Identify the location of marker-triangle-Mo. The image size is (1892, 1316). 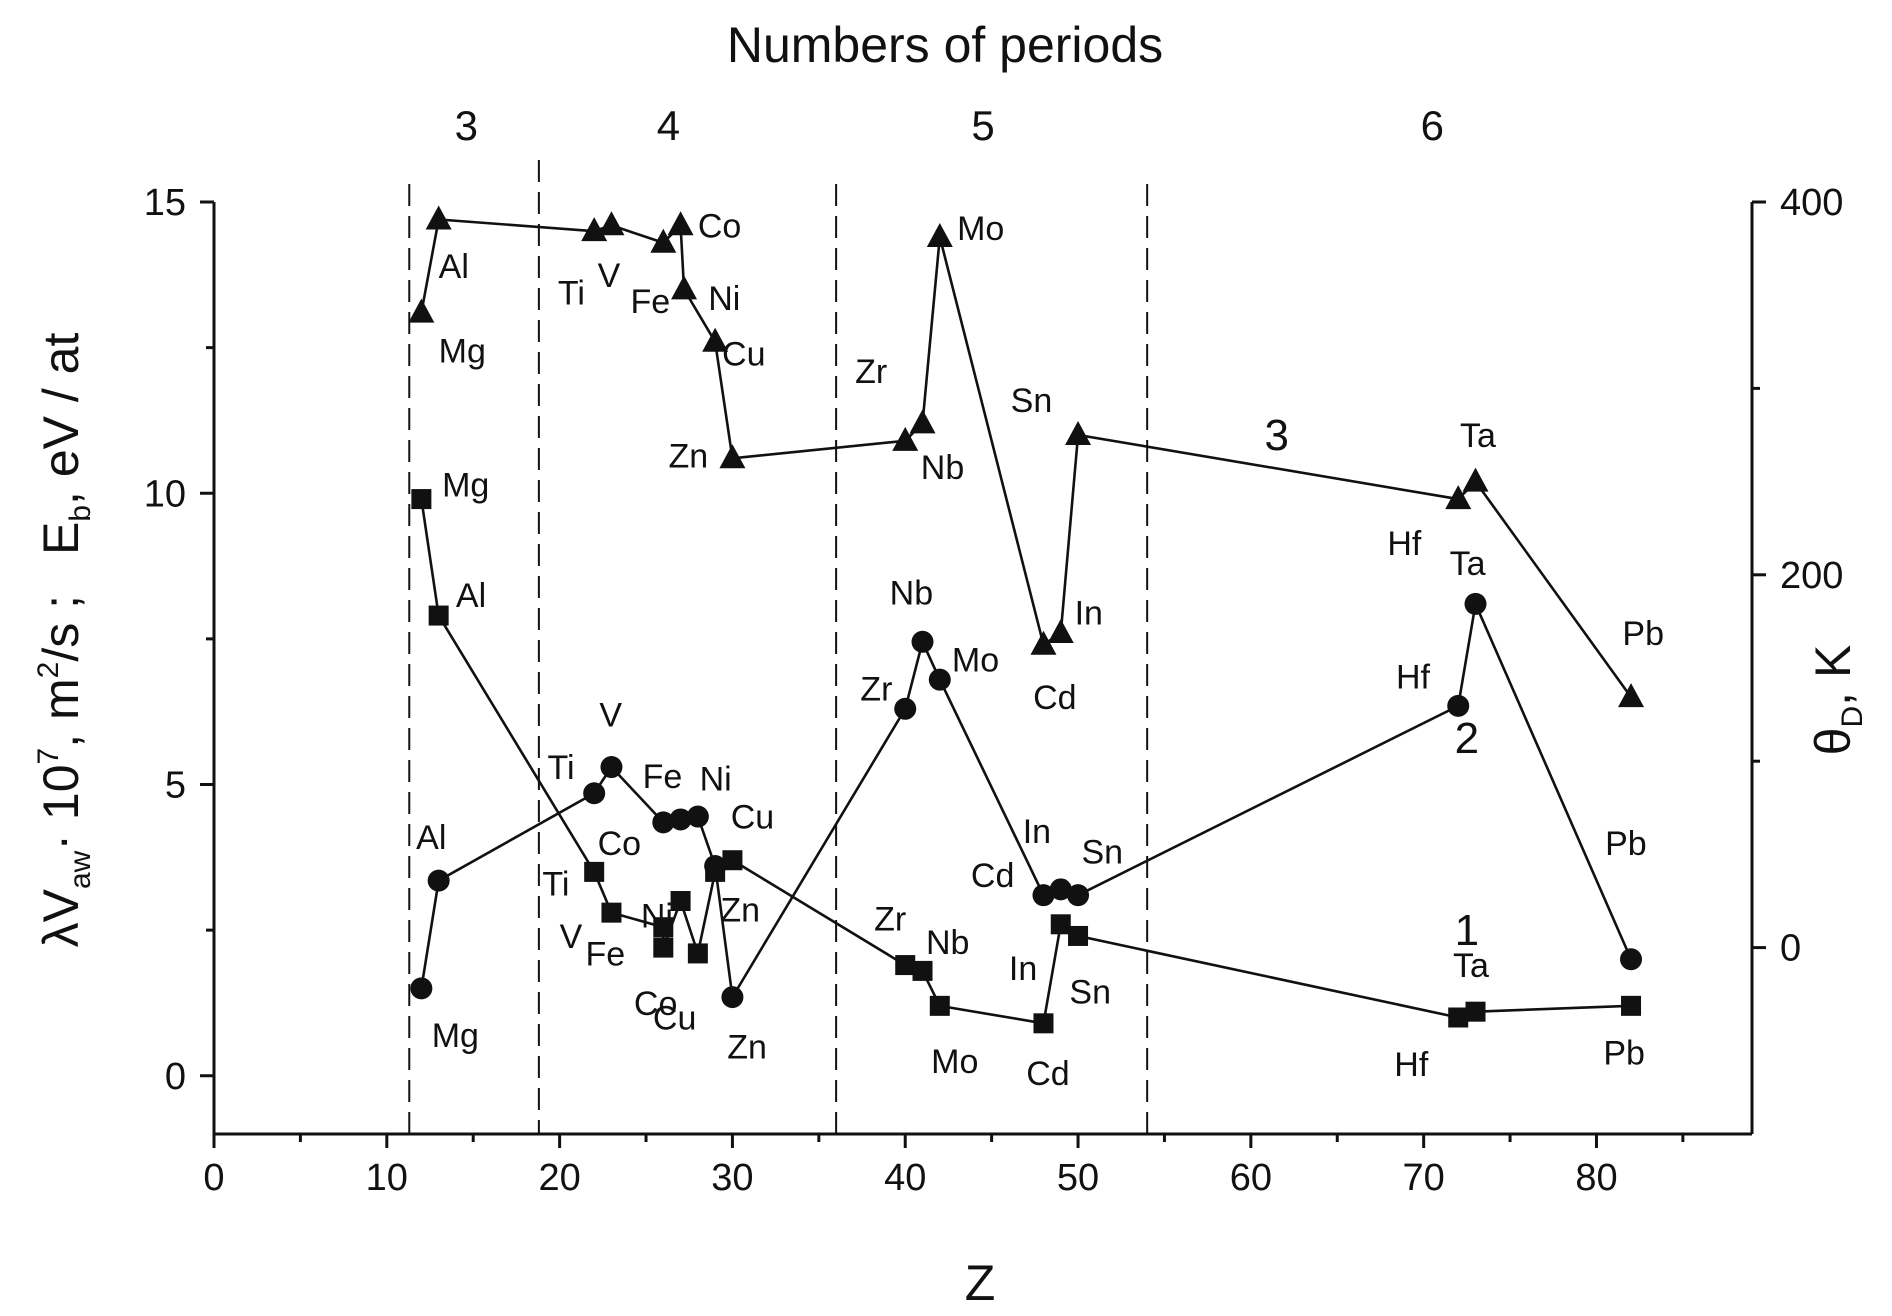
(939, 234).